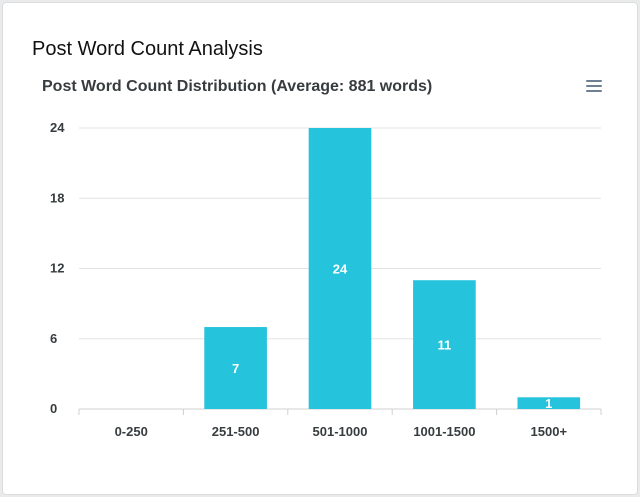  What do you see at coordinates (53, 408) in the screenshot?
I see `y-tick-label: 0` at bounding box center [53, 408].